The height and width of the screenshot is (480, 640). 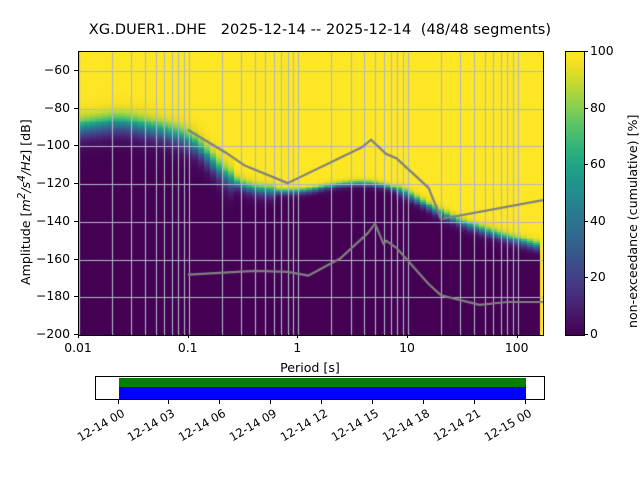 I want to click on x-tick-label: 0.01, so click(x=78, y=347).